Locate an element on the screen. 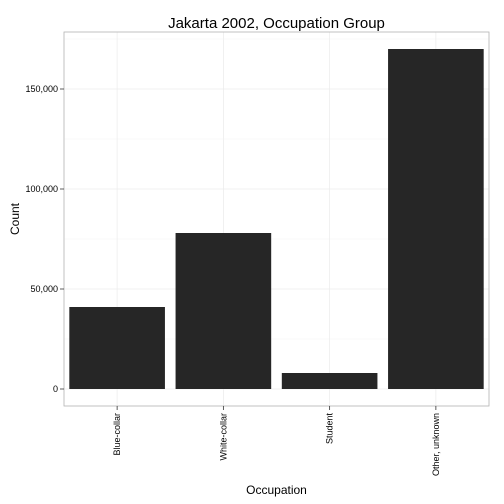  y-axis: 0 50,000 100,000 150,000 is located at coordinates (44, 239).